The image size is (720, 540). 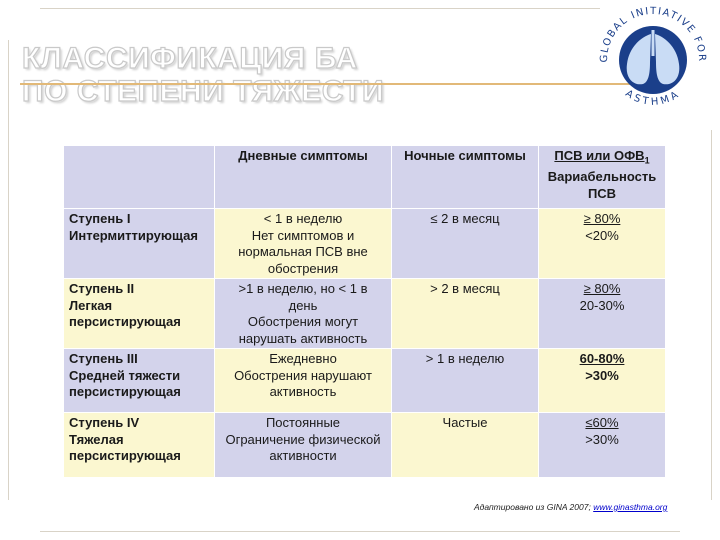 What do you see at coordinates (303, 251) in the screenshot?
I see `day-line: нормальная ПСВ вне` at bounding box center [303, 251].